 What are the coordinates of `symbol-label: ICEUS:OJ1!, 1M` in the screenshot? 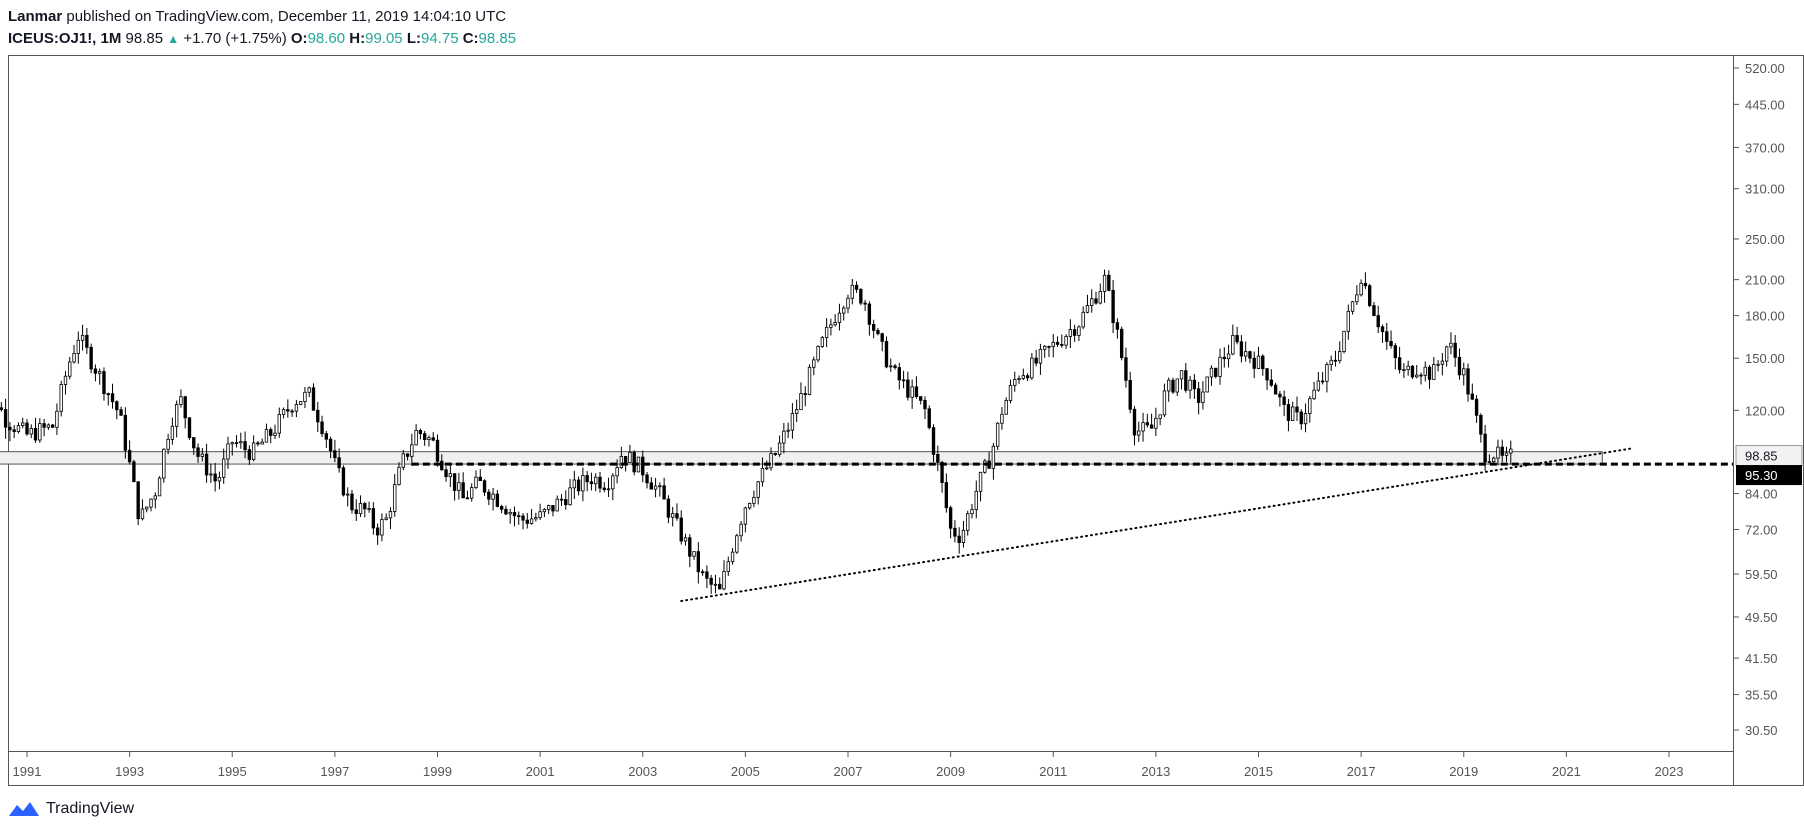 It's located at (65, 38).